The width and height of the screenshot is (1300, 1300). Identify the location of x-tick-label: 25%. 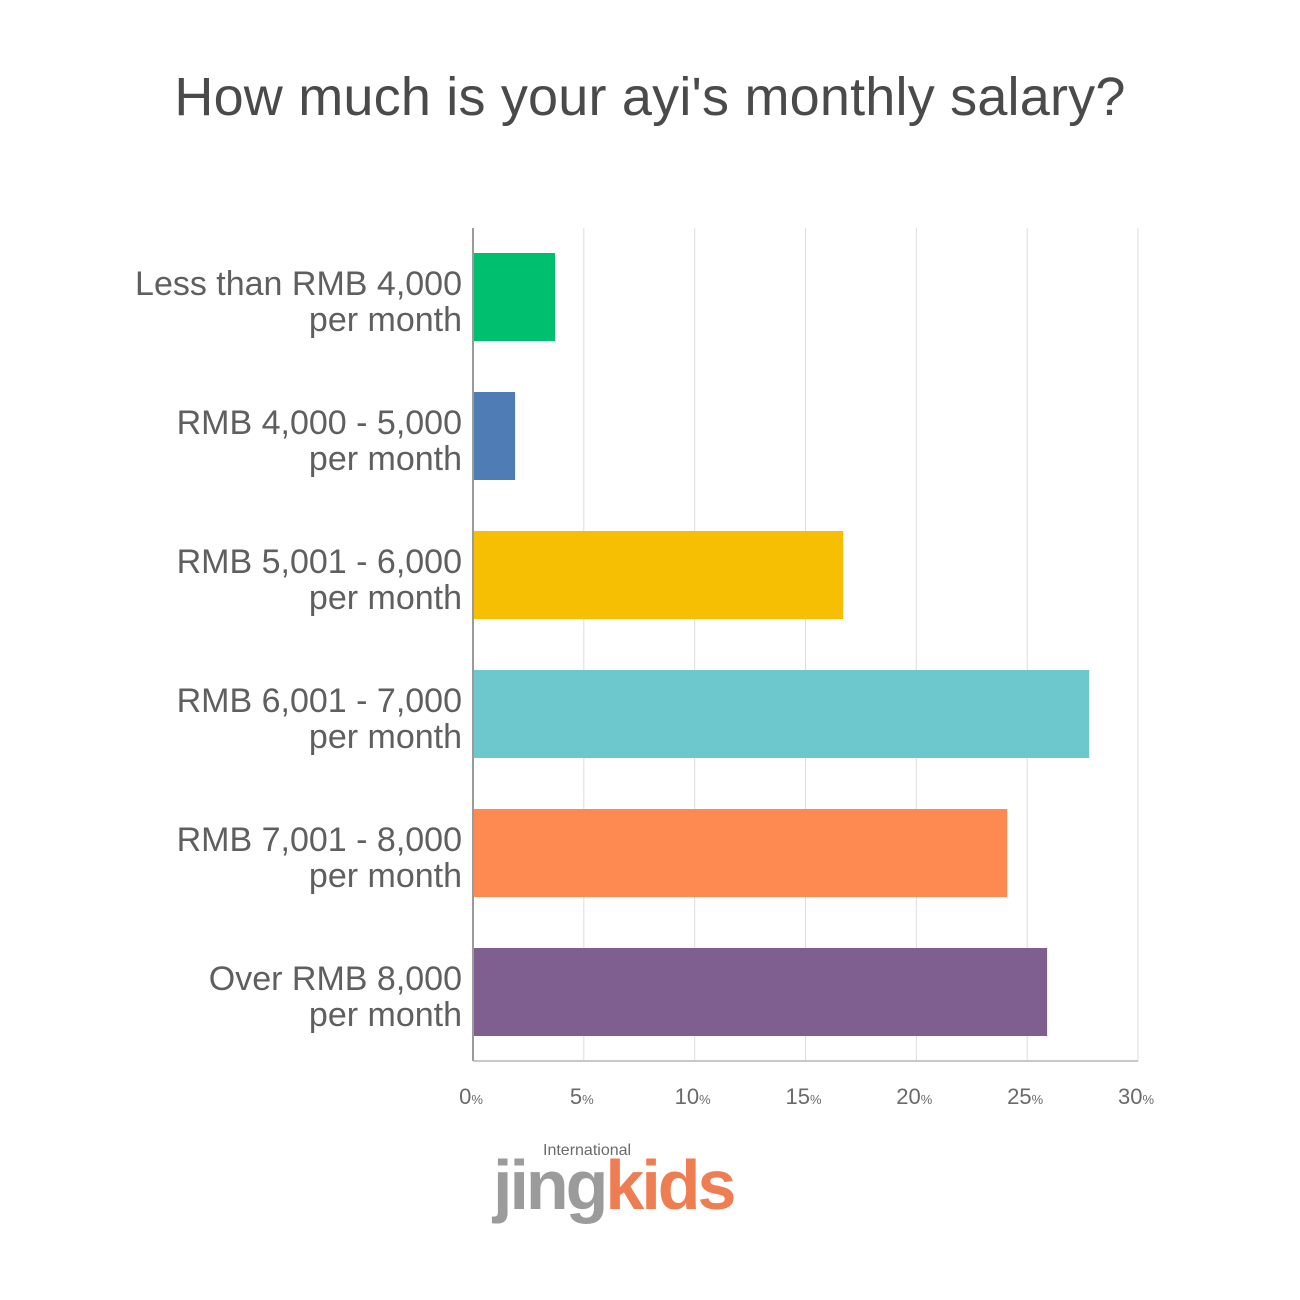
(1025, 1096).